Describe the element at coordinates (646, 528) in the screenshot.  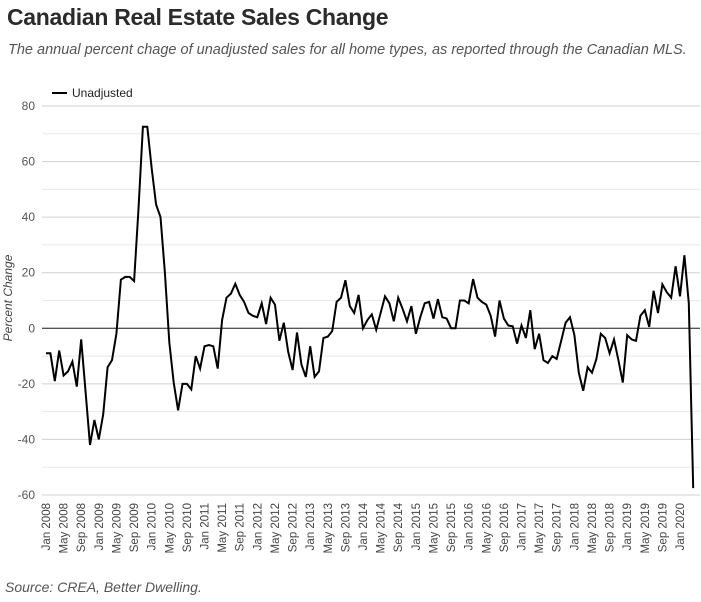
I see `x-tick-label: May 2019` at that location.